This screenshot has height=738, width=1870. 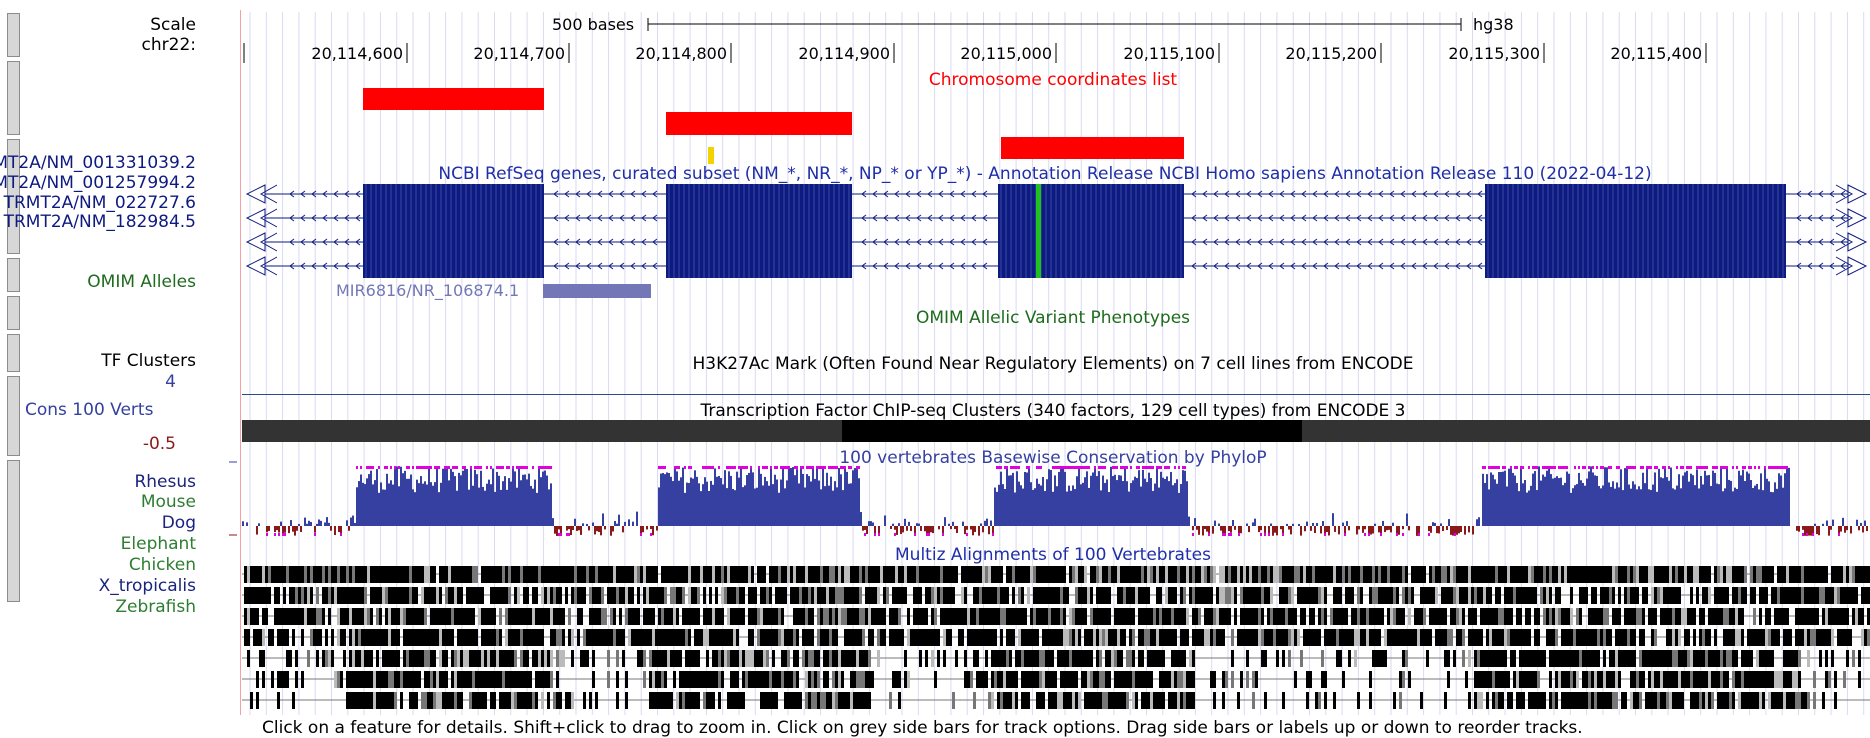 I want to click on species-label-x-tropicalis: X_tropicalis, so click(x=147, y=586).